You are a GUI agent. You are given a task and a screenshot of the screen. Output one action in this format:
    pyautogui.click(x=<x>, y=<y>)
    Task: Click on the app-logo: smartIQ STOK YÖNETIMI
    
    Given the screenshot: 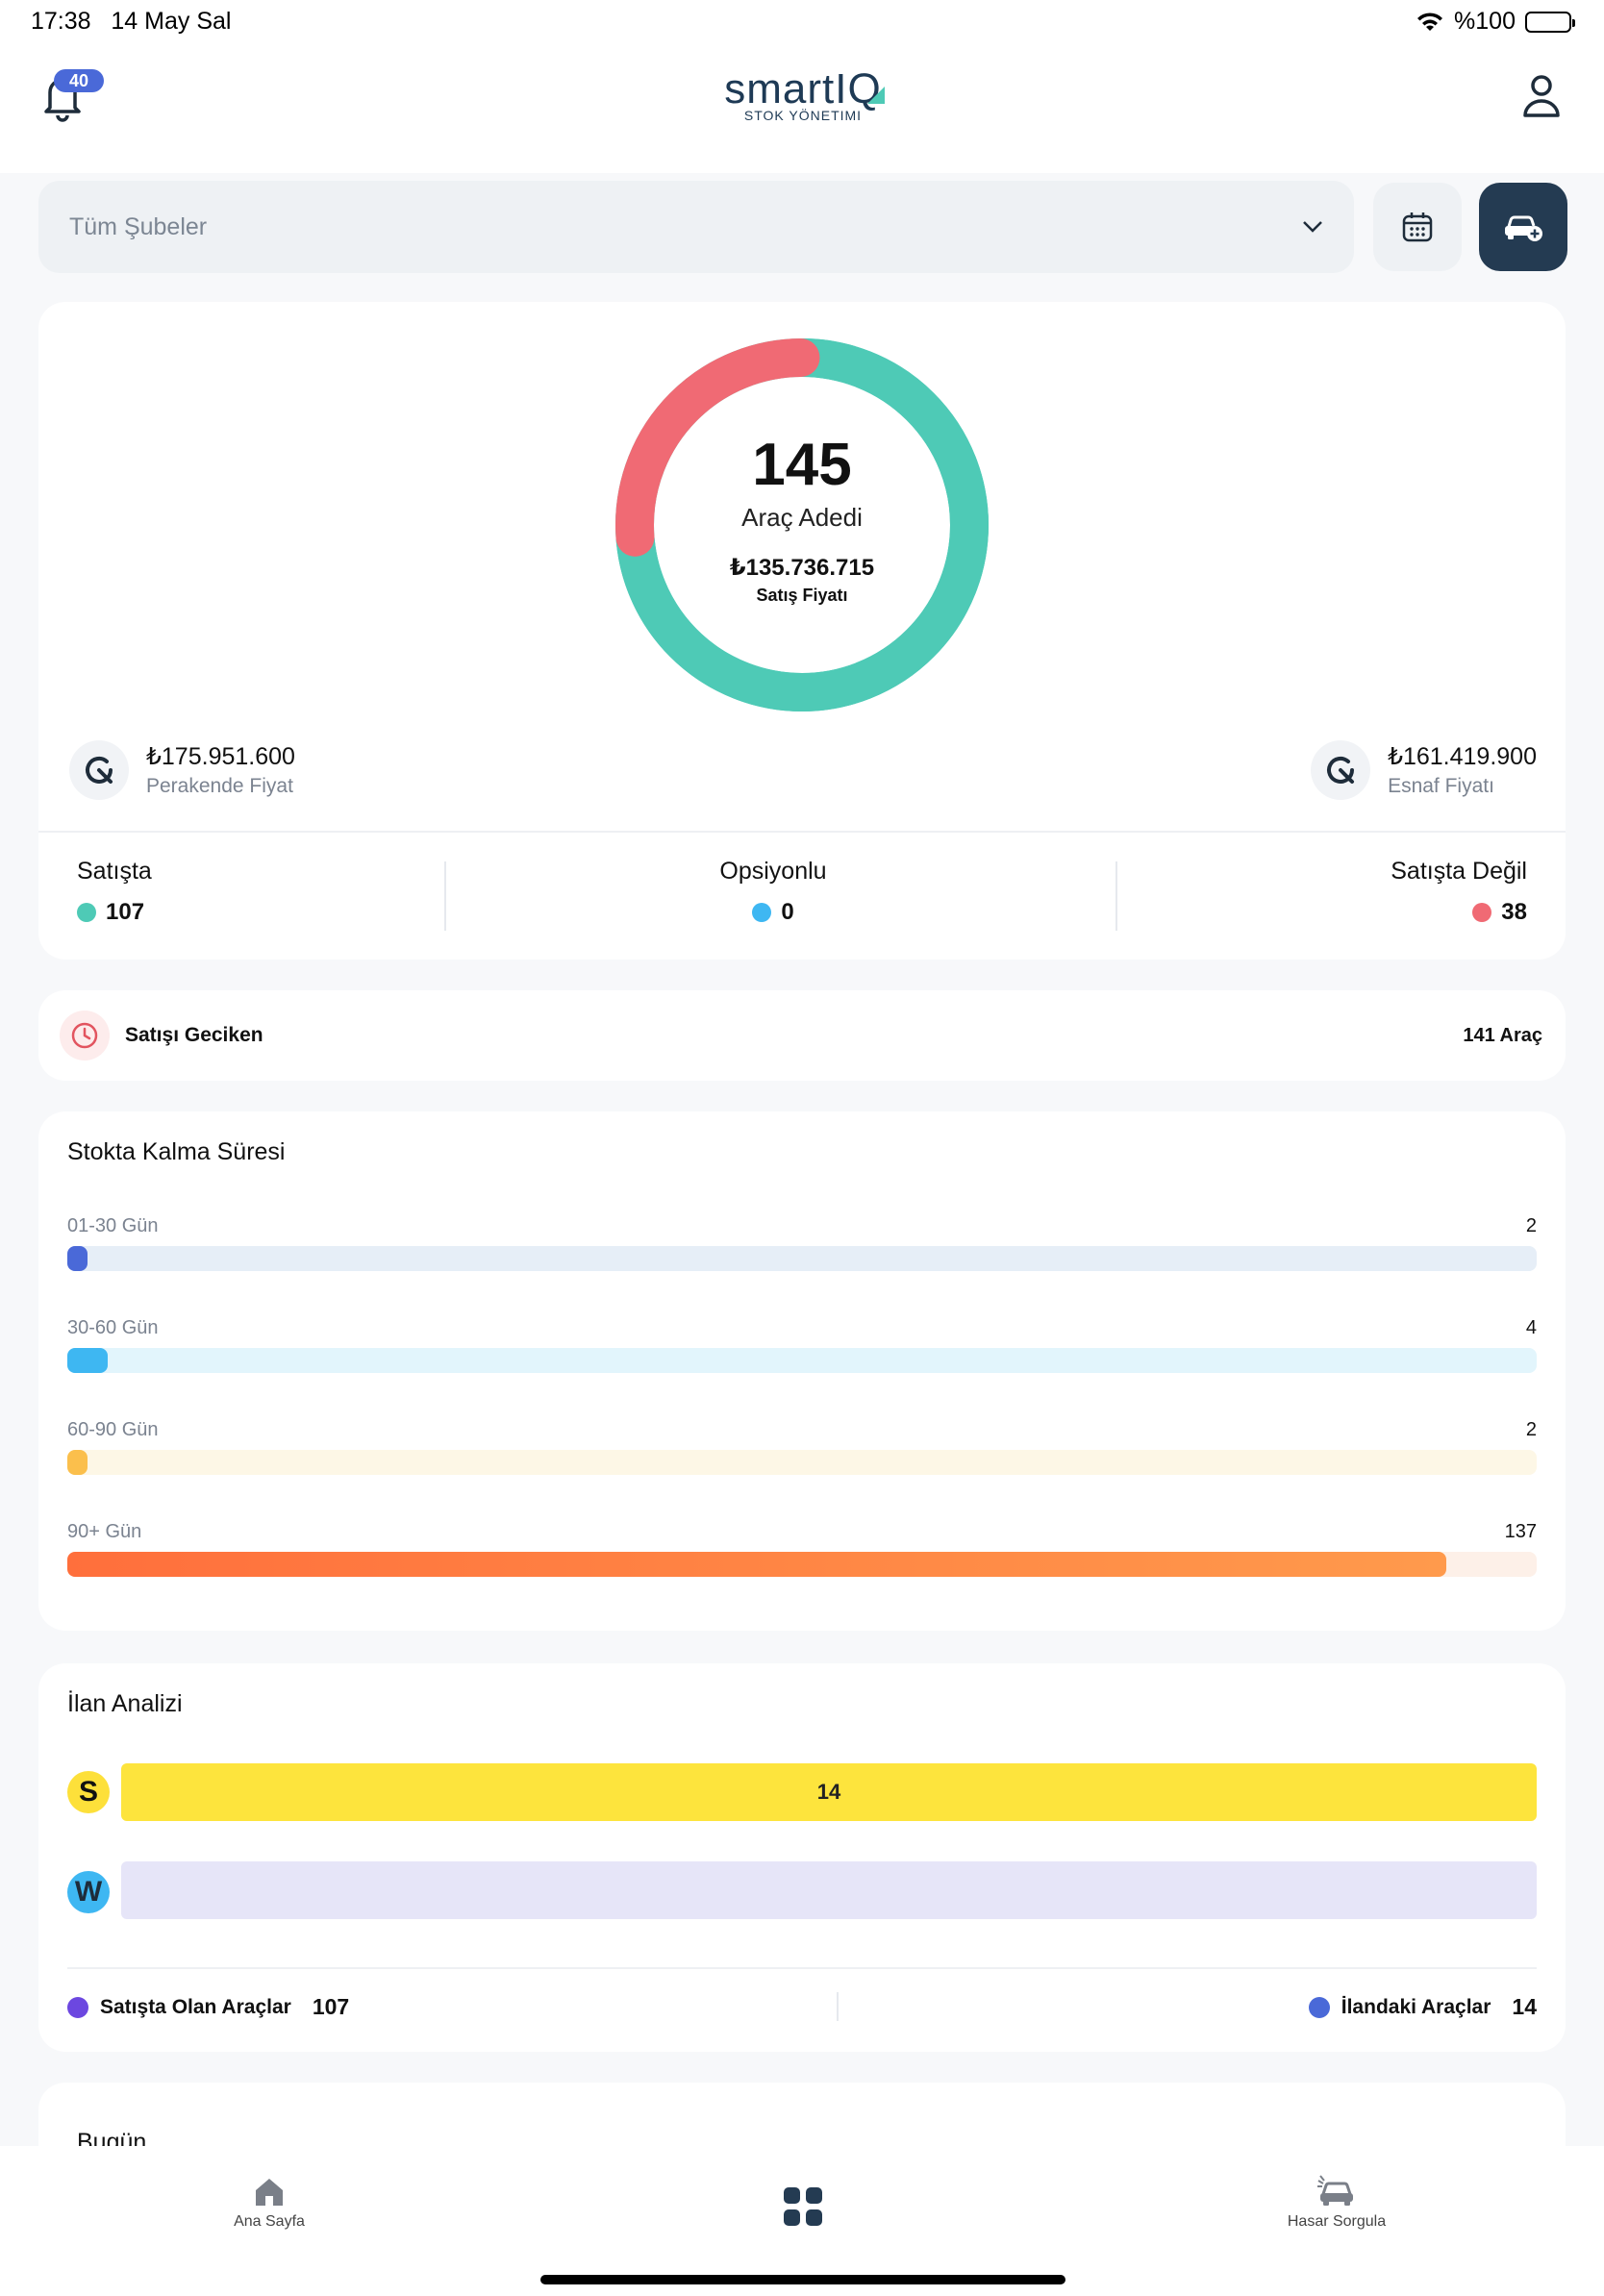 What is the action you would take?
    pyautogui.click(x=803, y=94)
    